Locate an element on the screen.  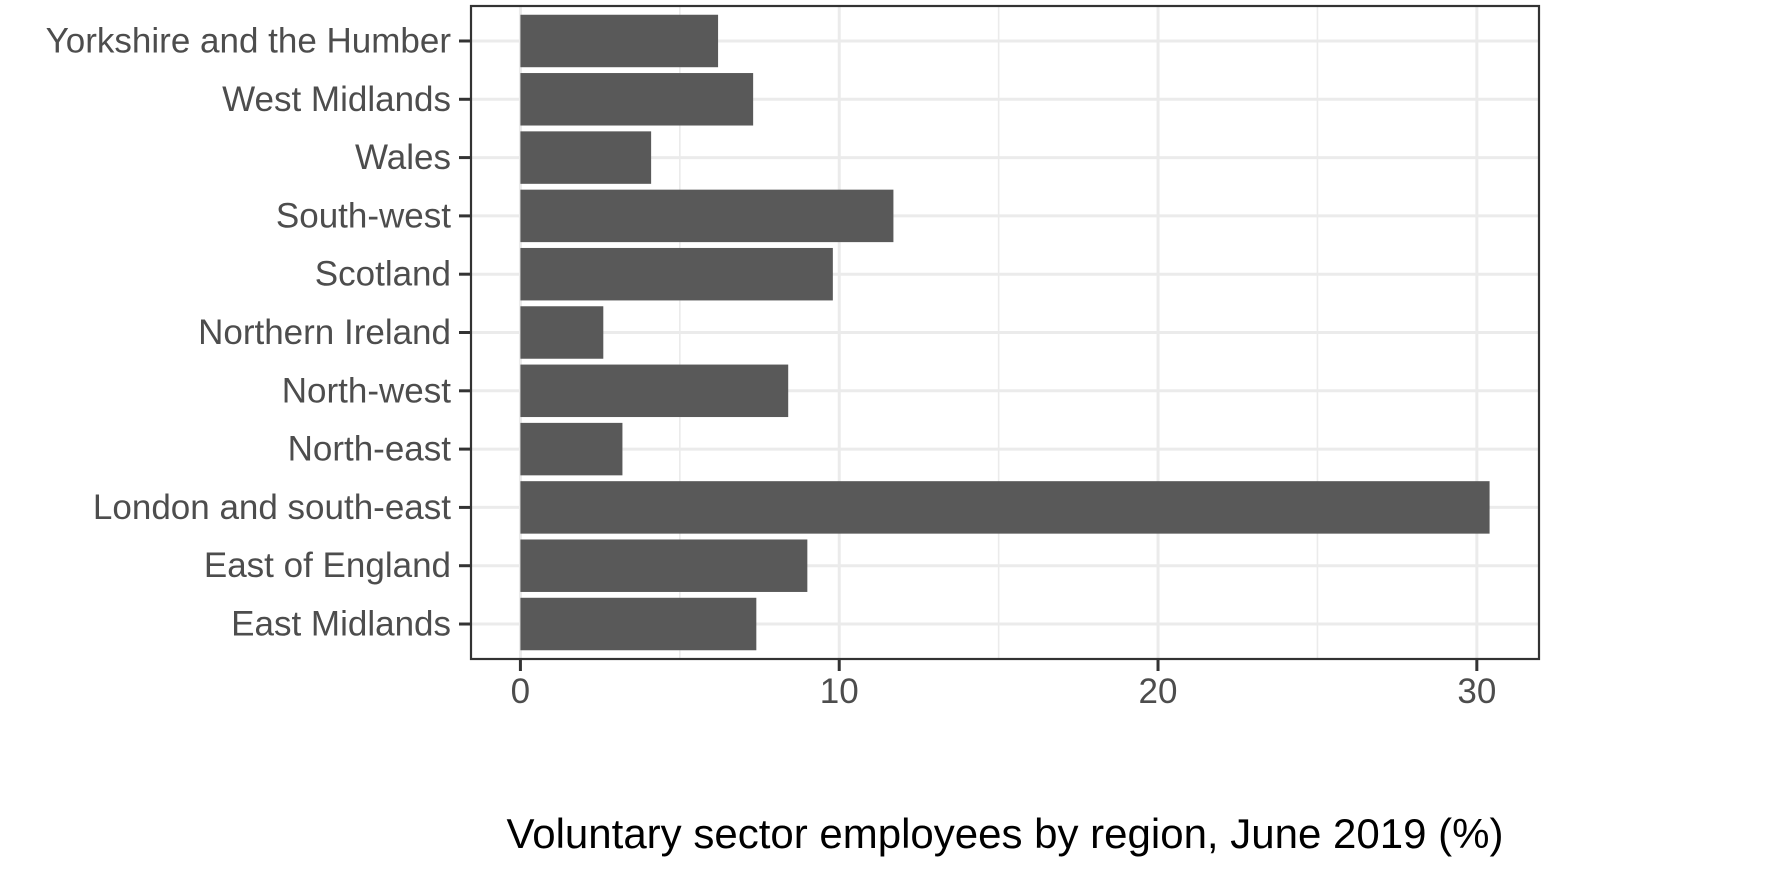
y-tick-label: South-west is located at coordinates (363, 215).